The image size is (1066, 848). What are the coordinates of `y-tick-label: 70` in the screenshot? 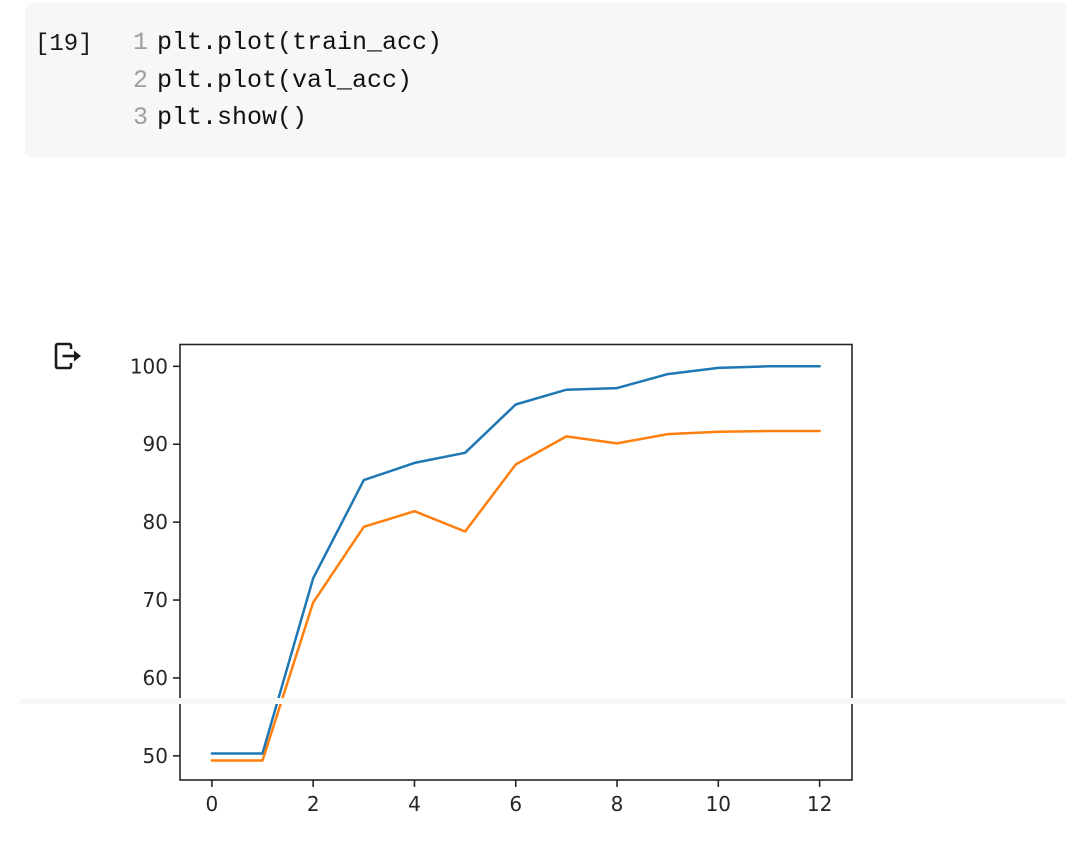 It's located at (155, 600).